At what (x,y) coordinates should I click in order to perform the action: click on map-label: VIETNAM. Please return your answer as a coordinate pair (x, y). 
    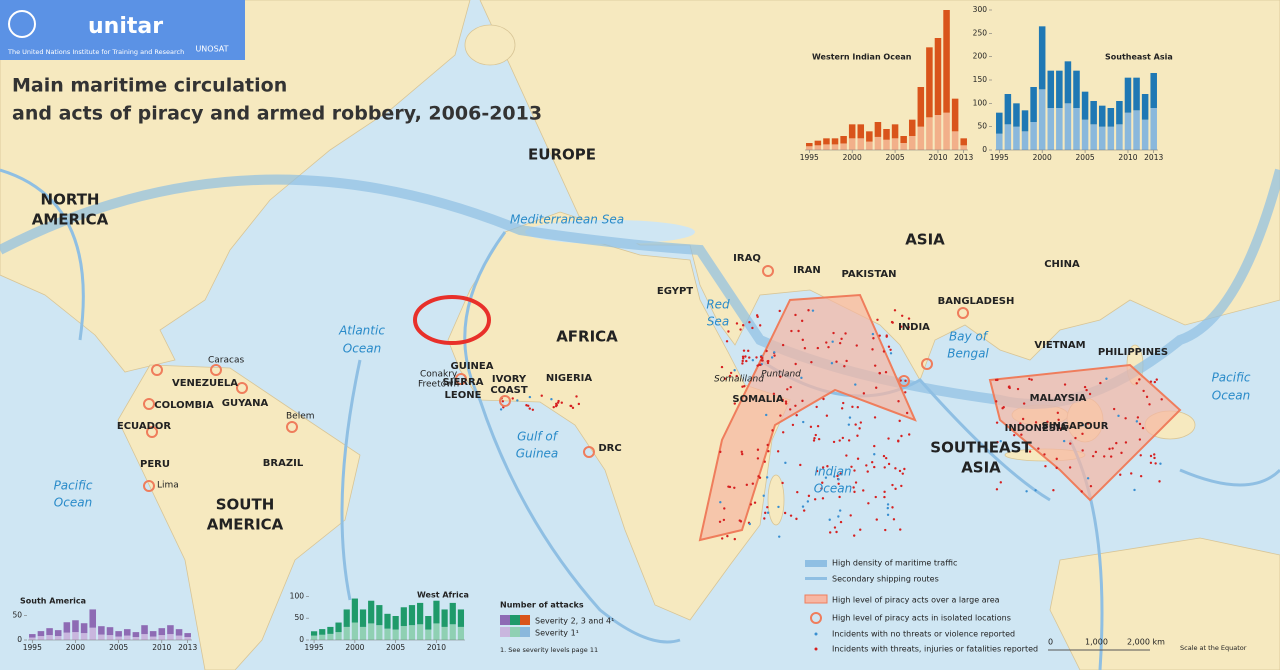
    Looking at the image, I should click on (1059, 345).